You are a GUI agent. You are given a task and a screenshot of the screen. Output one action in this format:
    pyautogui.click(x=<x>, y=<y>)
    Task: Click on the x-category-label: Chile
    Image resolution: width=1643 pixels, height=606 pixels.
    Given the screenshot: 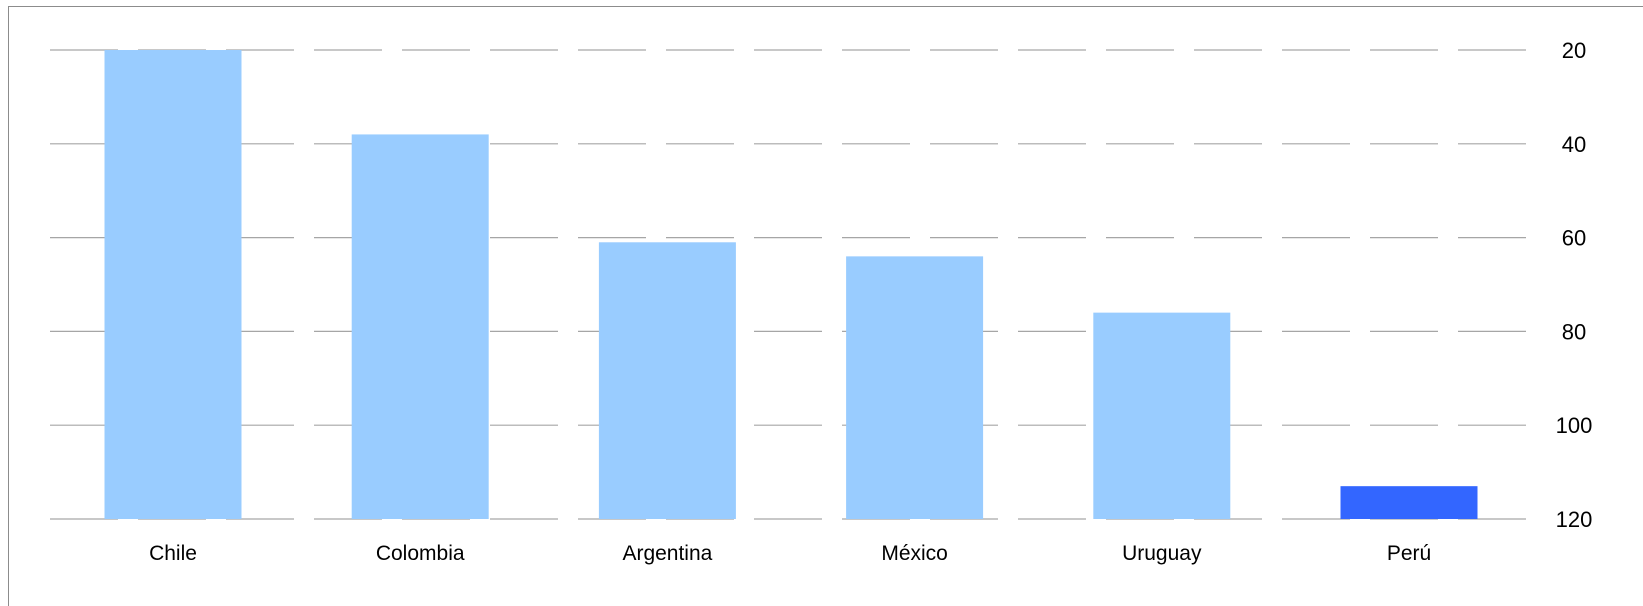 What is the action you would take?
    pyautogui.click(x=173, y=553)
    